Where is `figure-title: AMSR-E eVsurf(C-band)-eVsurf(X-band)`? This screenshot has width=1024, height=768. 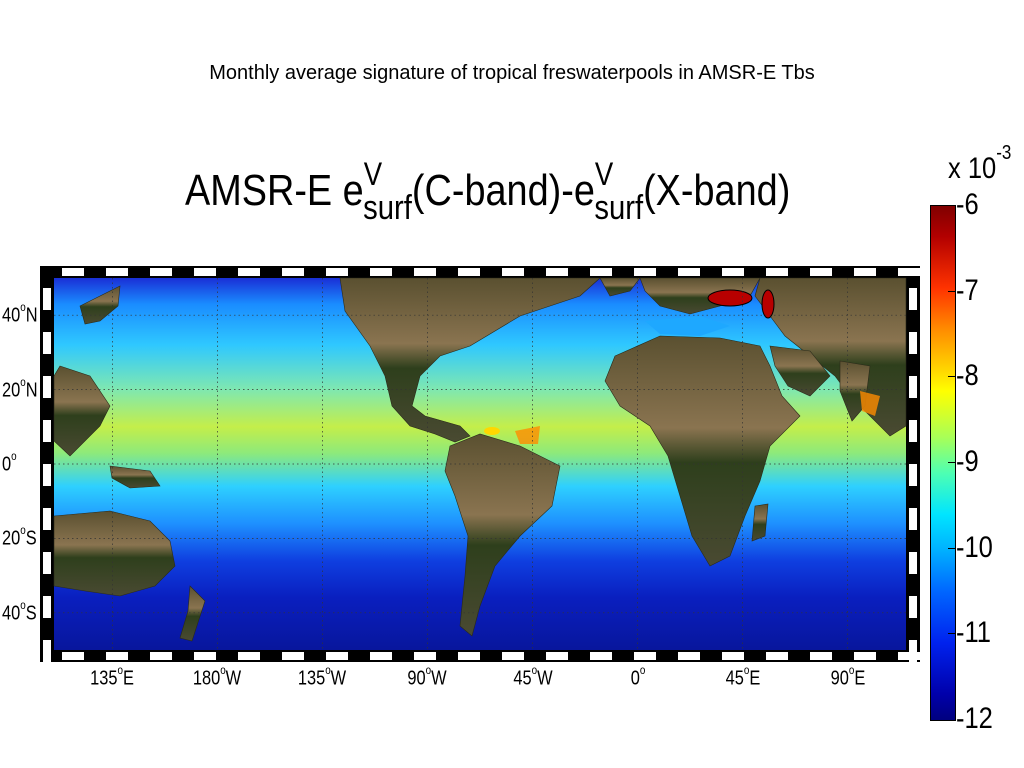 figure-title: AMSR-E eVsurf(C-band)-eVsurf(X-band) is located at coordinates (487, 203).